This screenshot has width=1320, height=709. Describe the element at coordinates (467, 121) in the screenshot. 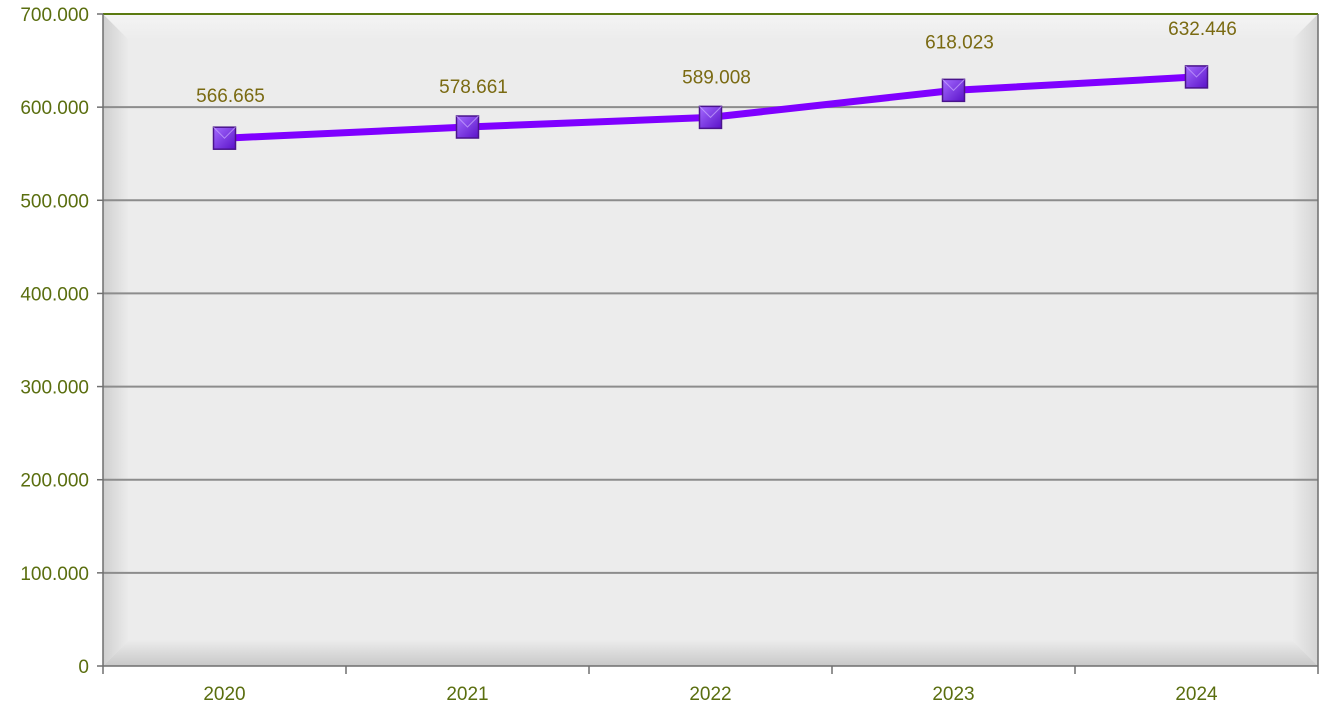

I see `data-point-highlight-2021` at that location.